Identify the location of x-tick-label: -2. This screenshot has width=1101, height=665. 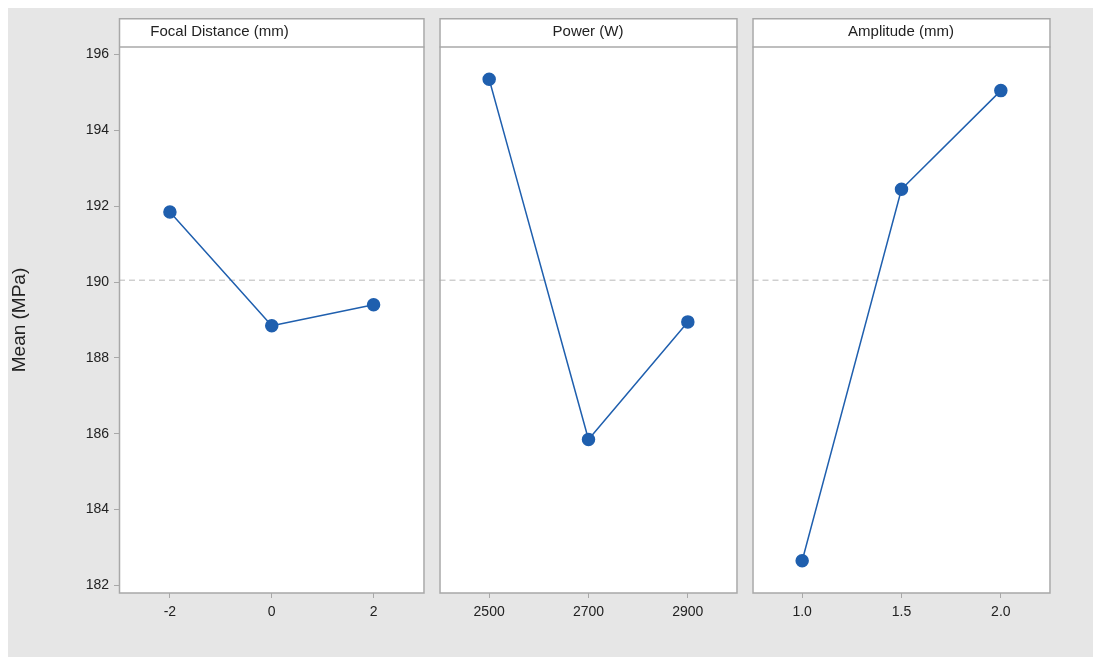
(170, 611).